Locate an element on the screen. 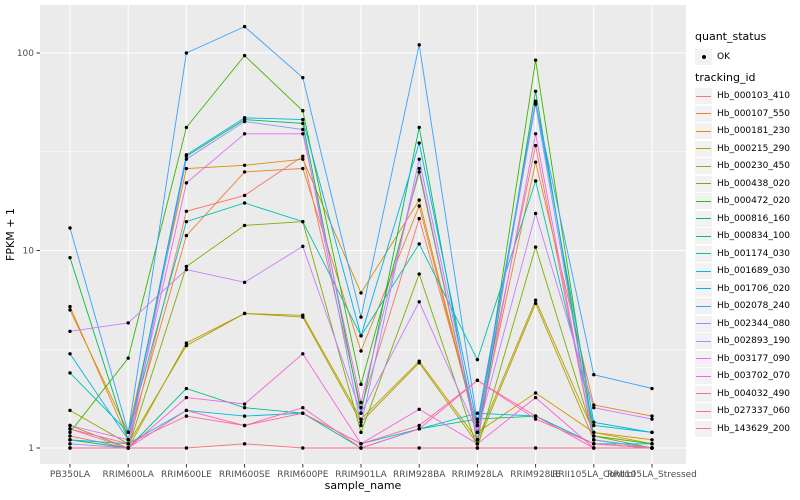  x-tick-label: RRIM600SE is located at coordinates (245, 475).